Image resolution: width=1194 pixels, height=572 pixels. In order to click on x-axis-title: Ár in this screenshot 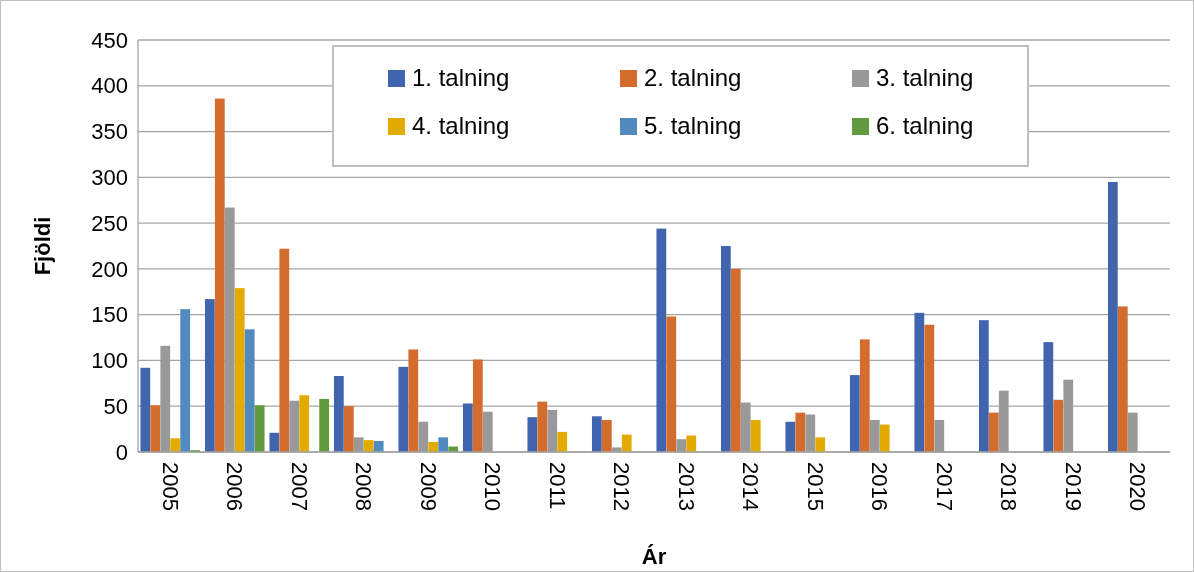, I will do `click(654, 556)`.